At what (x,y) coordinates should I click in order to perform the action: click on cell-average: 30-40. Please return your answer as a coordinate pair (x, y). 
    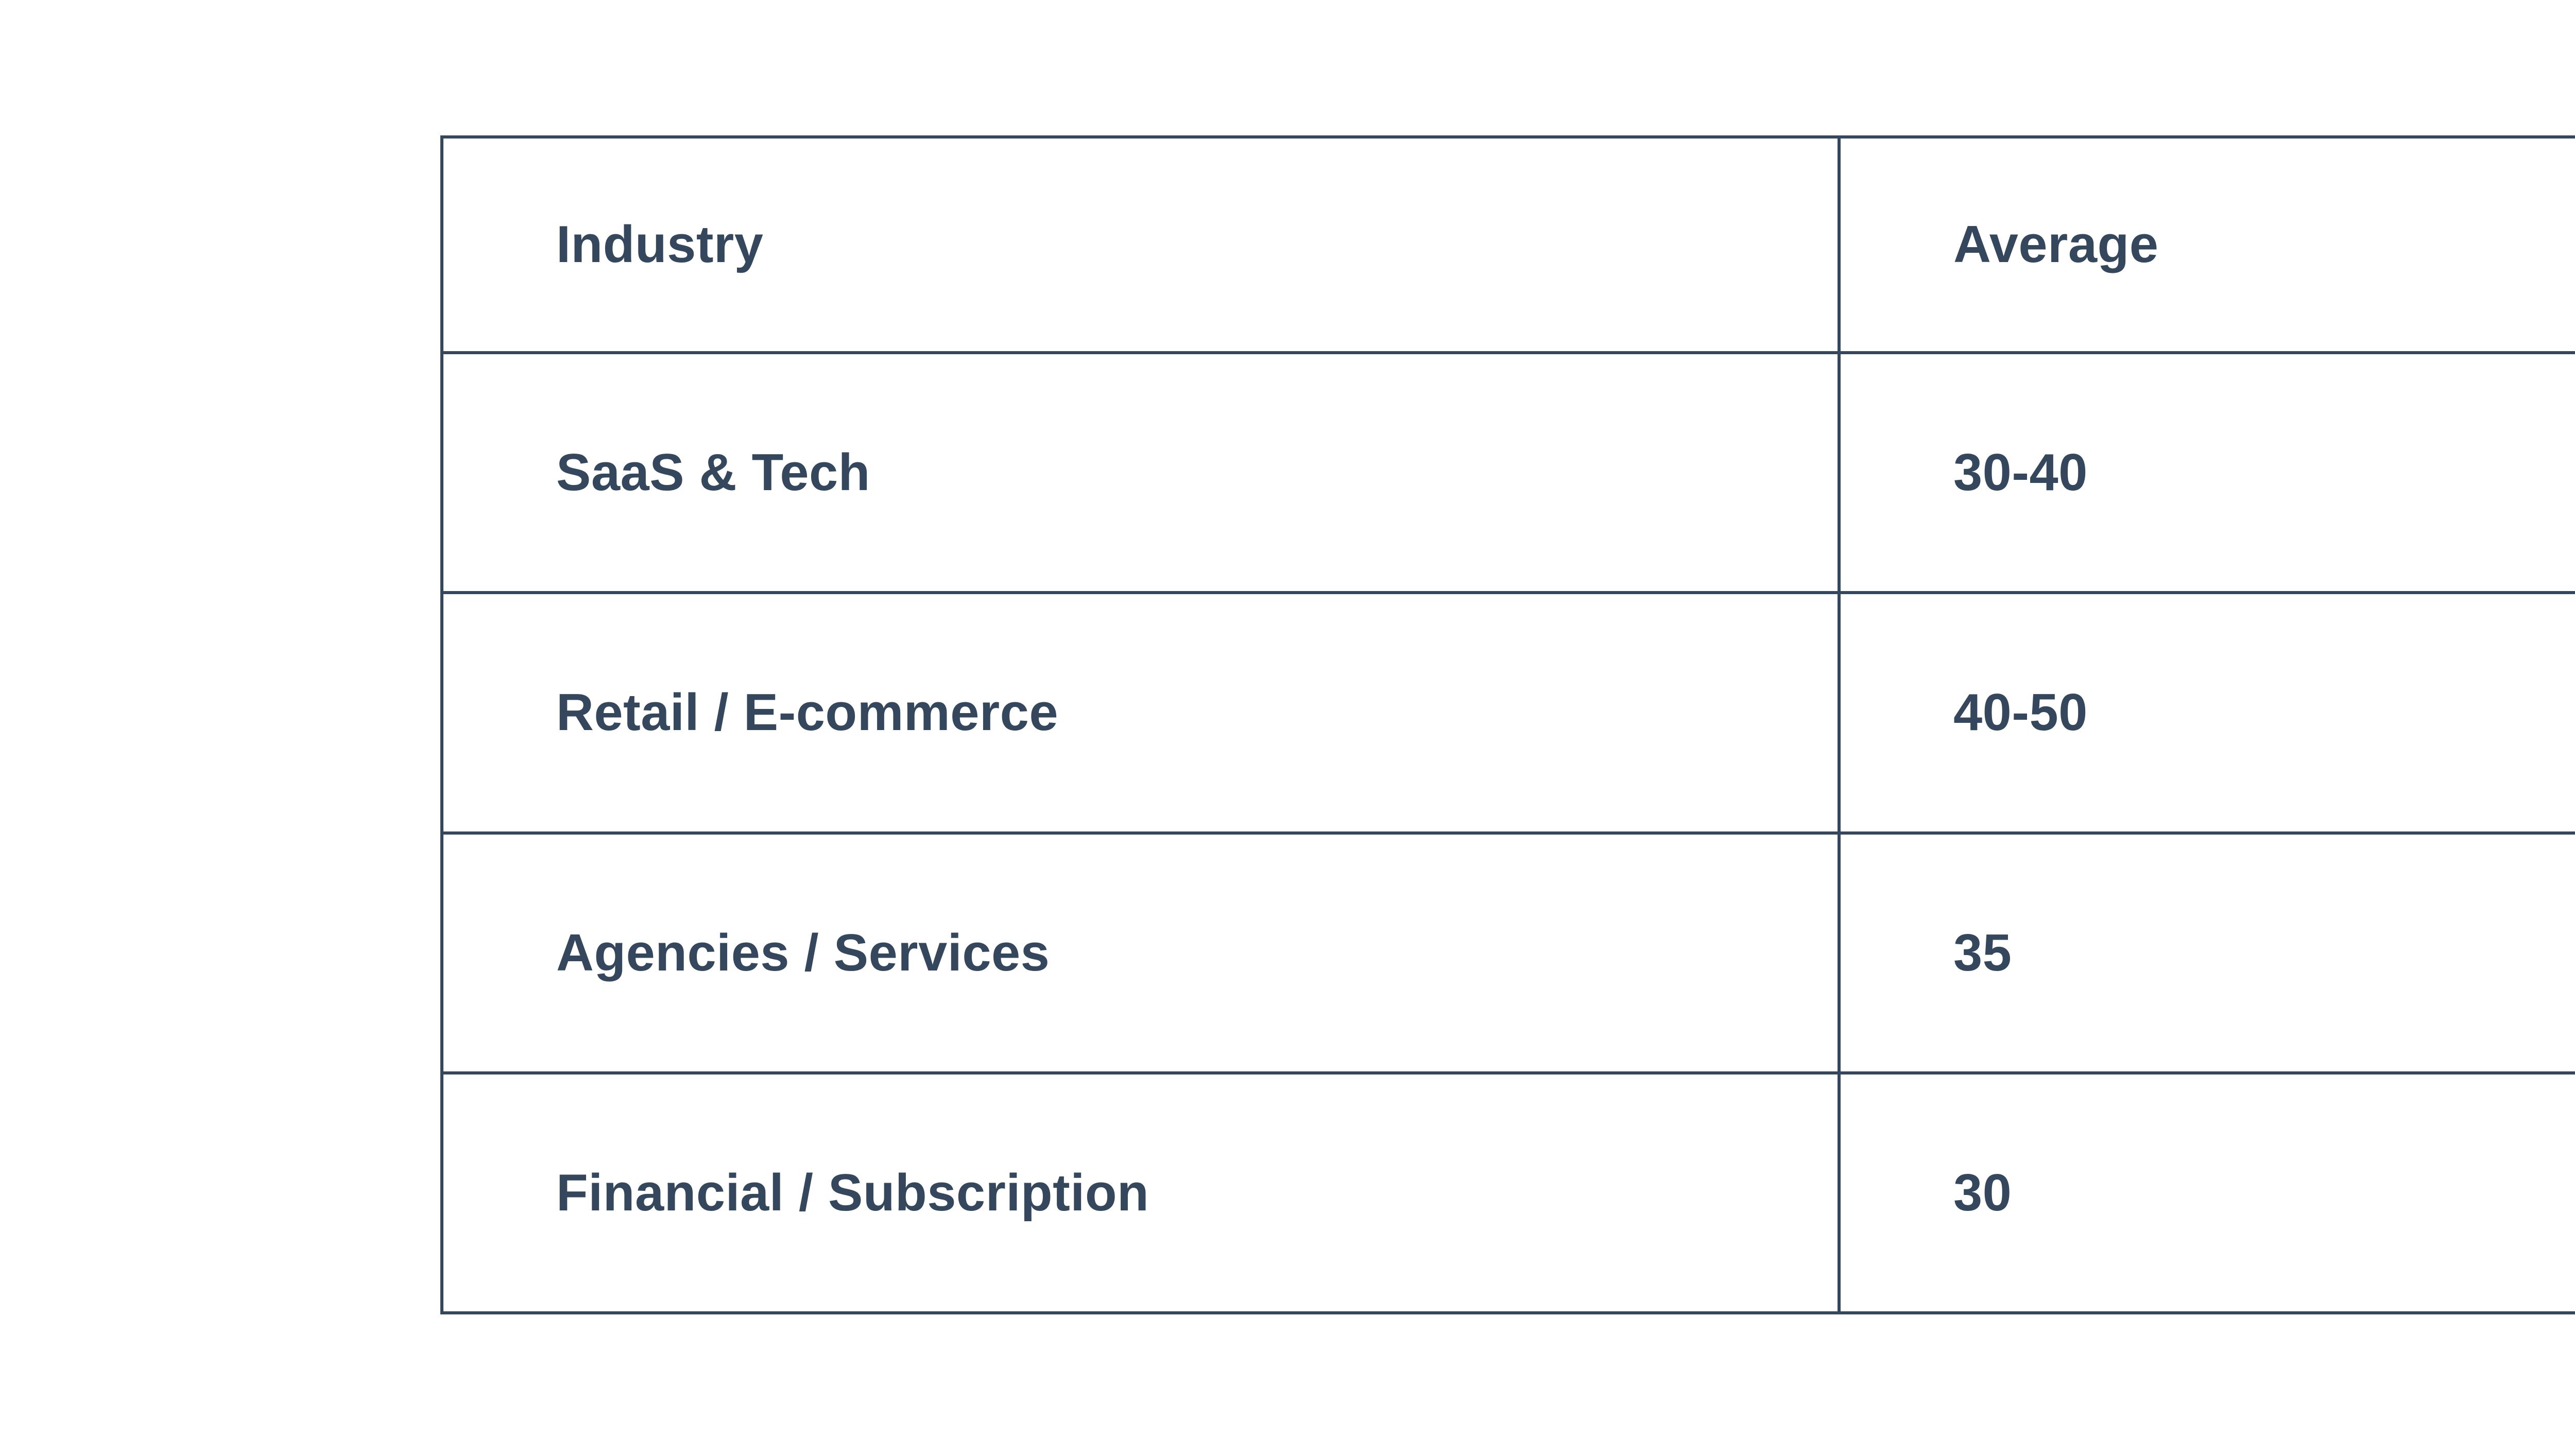
    Looking at the image, I should click on (2206, 473).